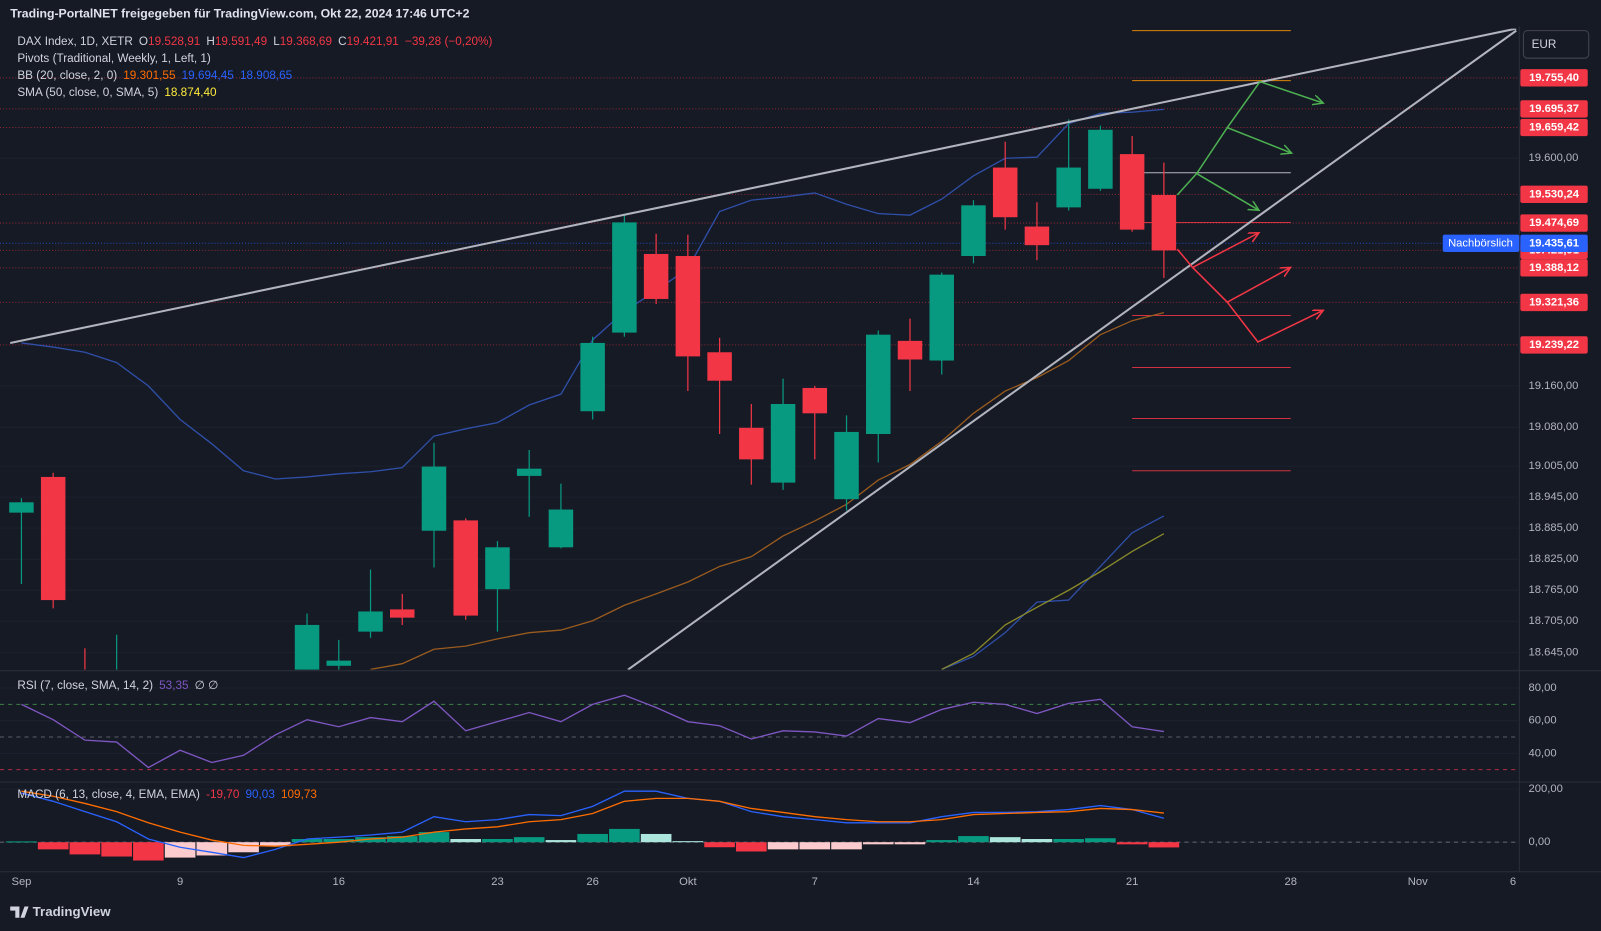 This screenshot has height=931, width=1601. I want to click on footer-logo, so click(19, 912).